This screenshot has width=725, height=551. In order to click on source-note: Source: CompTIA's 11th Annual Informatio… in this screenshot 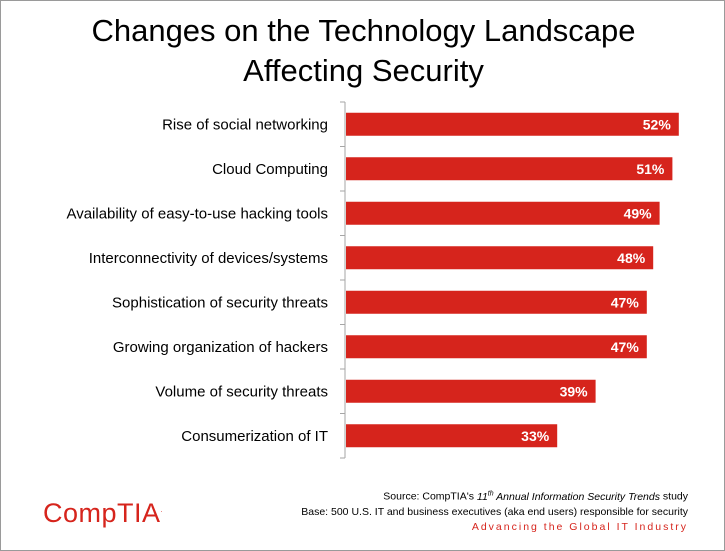, I will do `click(494, 510)`.